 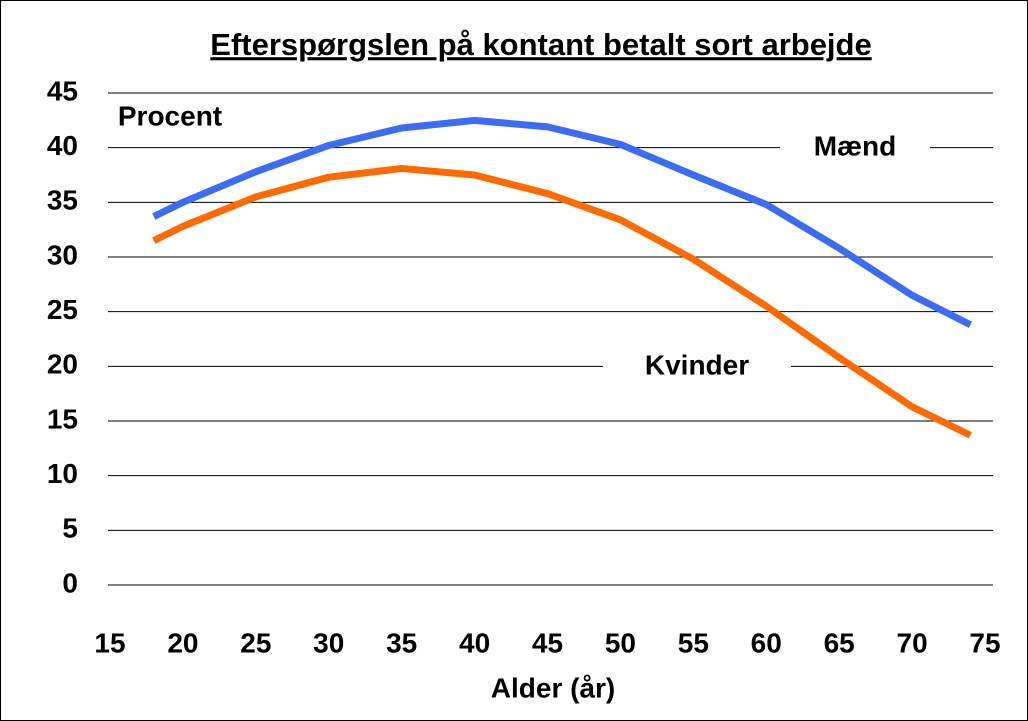 I want to click on x-tick-label: 70, so click(x=912, y=642).